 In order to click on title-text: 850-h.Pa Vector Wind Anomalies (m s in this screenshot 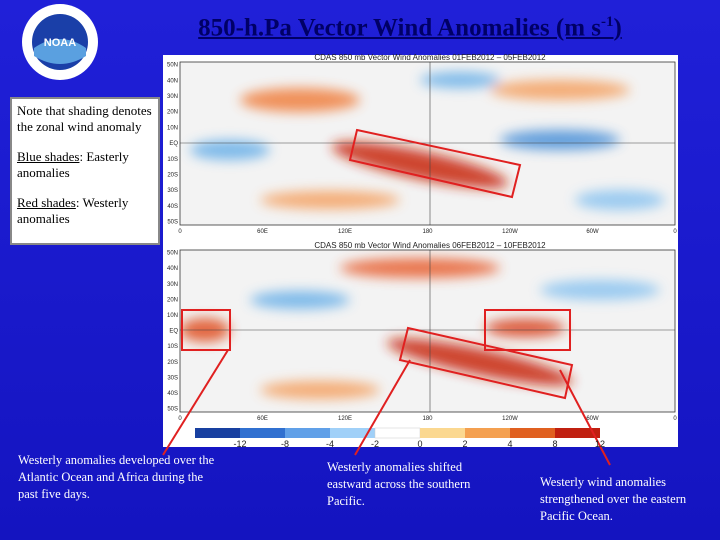, I will do `click(399, 28)`.